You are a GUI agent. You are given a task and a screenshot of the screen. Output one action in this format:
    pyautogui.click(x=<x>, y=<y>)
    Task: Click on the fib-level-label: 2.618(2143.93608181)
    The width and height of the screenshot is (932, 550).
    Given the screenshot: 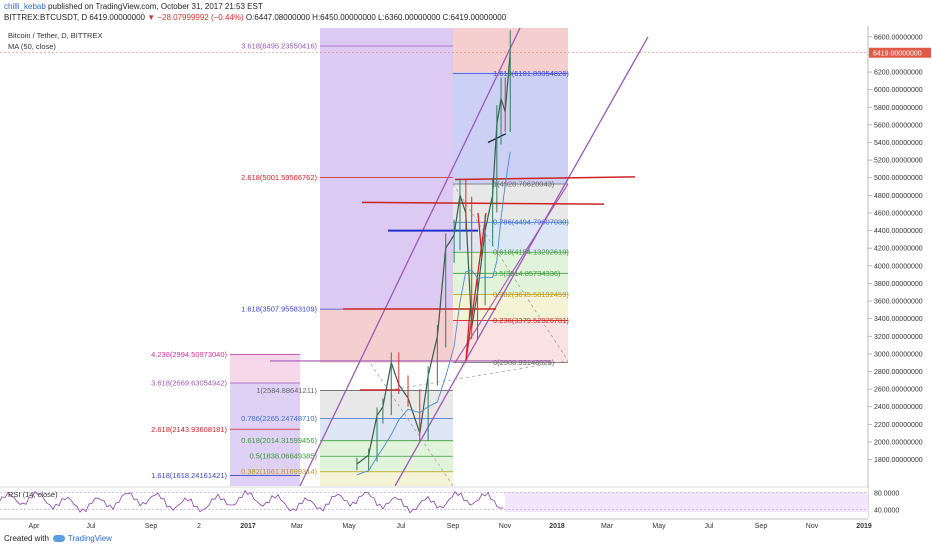 What is the action you would take?
    pyautogui.click(x=189, y=429)
    